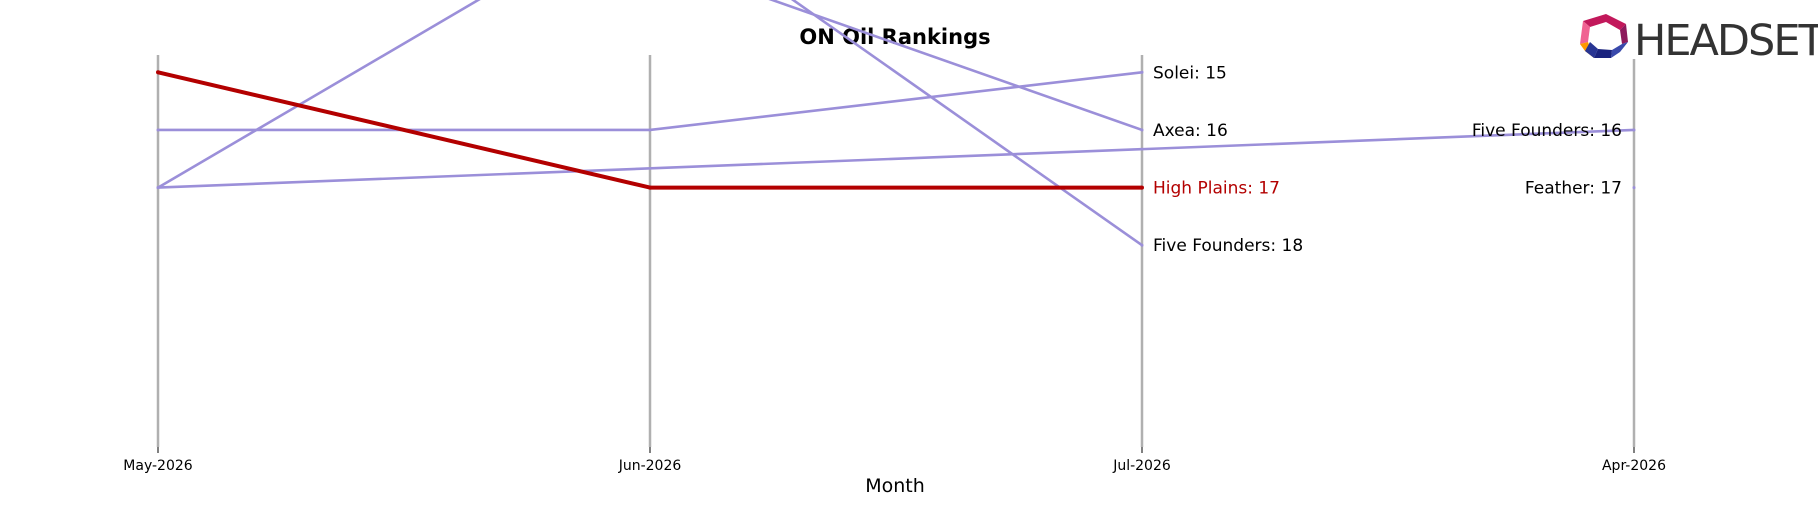 The width and height of the screenshot is (1818, 506). Describe the element at coordinates (894, 37) in the screenshot. I see `chart-title: ON Oil Rankings` at that location.